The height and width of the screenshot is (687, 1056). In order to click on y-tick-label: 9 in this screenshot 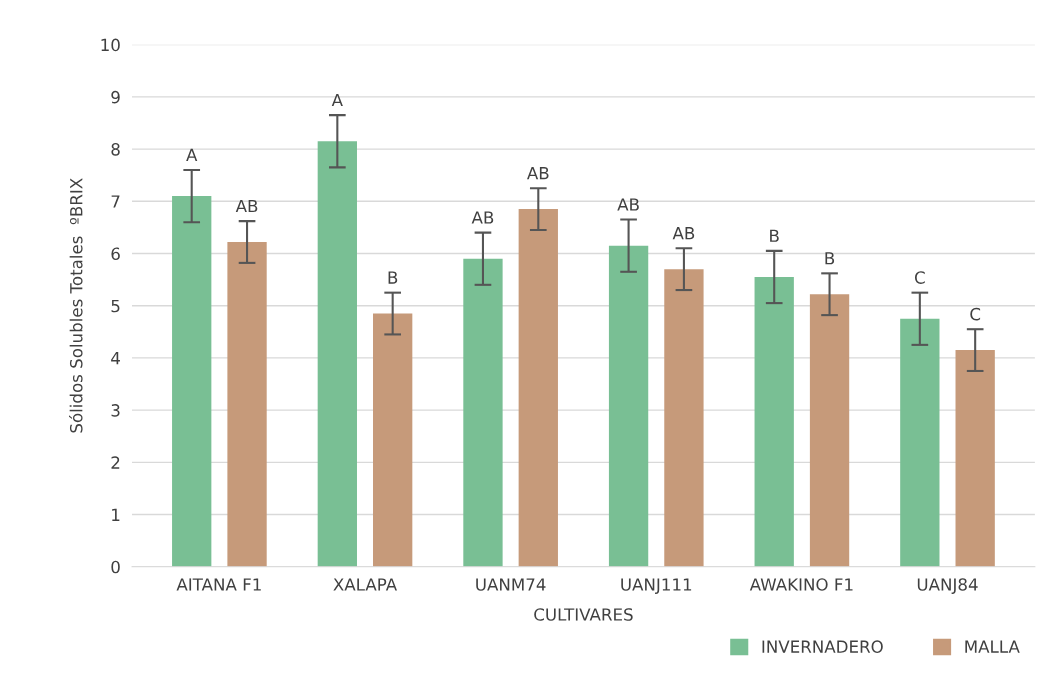, I will do `click(115, 97)`.